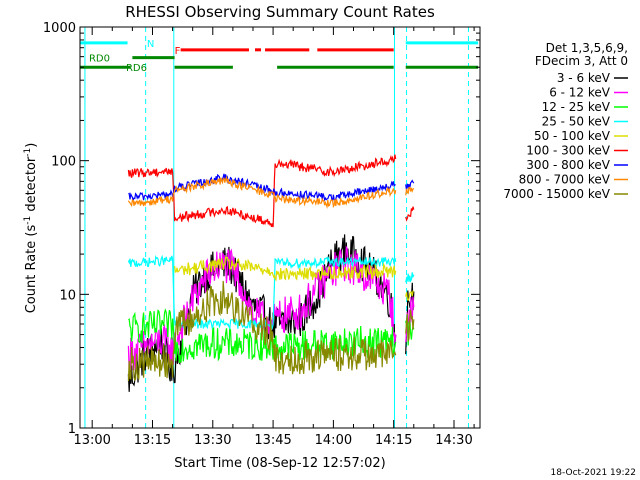 Image resolution: width=640 pixels, height=480 pixels. I want to click on legend-label-4: 50 - 100 keV, so click(572, 136).